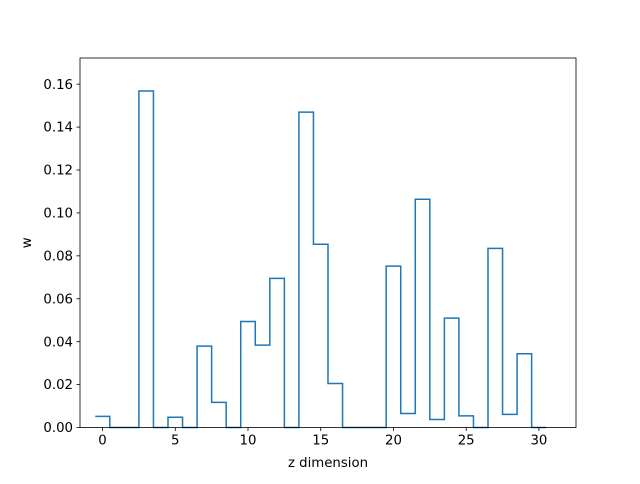 The image size is (640, 484). I want to click on y-tick-label: 0.02, so click(58, 385).